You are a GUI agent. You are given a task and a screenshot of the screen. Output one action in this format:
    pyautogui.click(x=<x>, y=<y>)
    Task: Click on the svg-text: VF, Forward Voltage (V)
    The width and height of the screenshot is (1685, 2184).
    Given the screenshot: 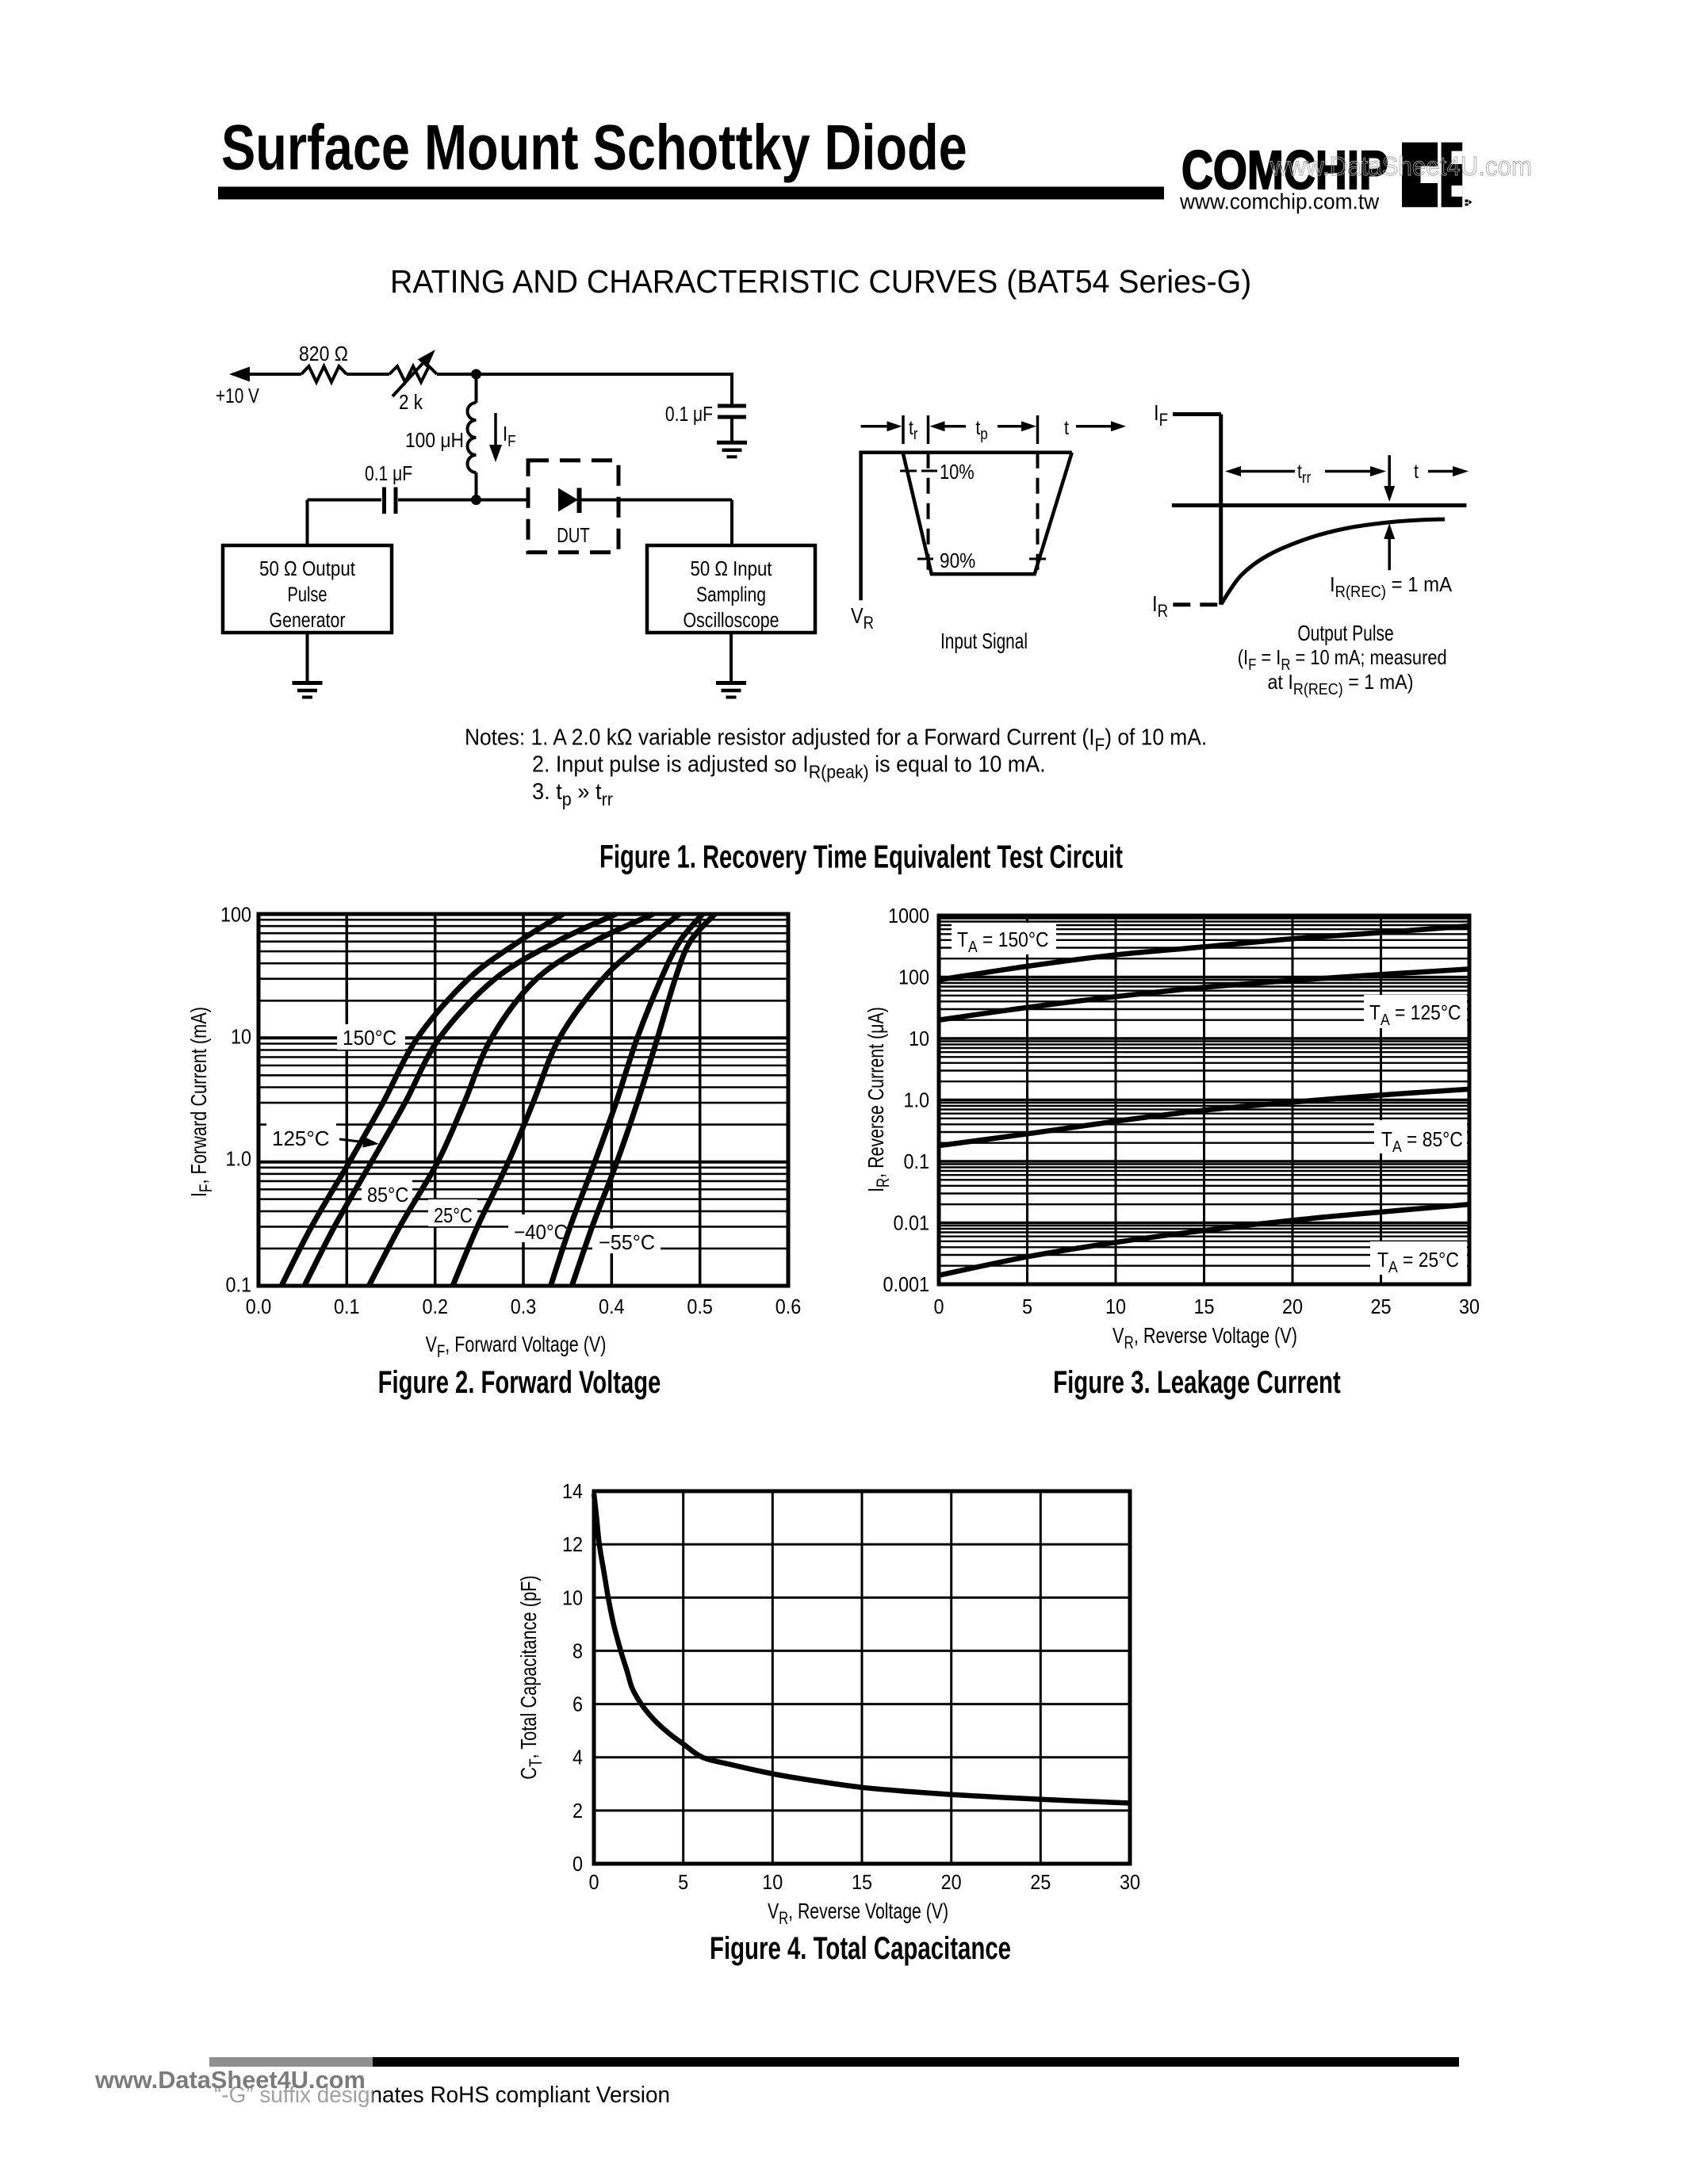 What is the action you would take?
    pyautogui.click(x=516, y=1346)
    